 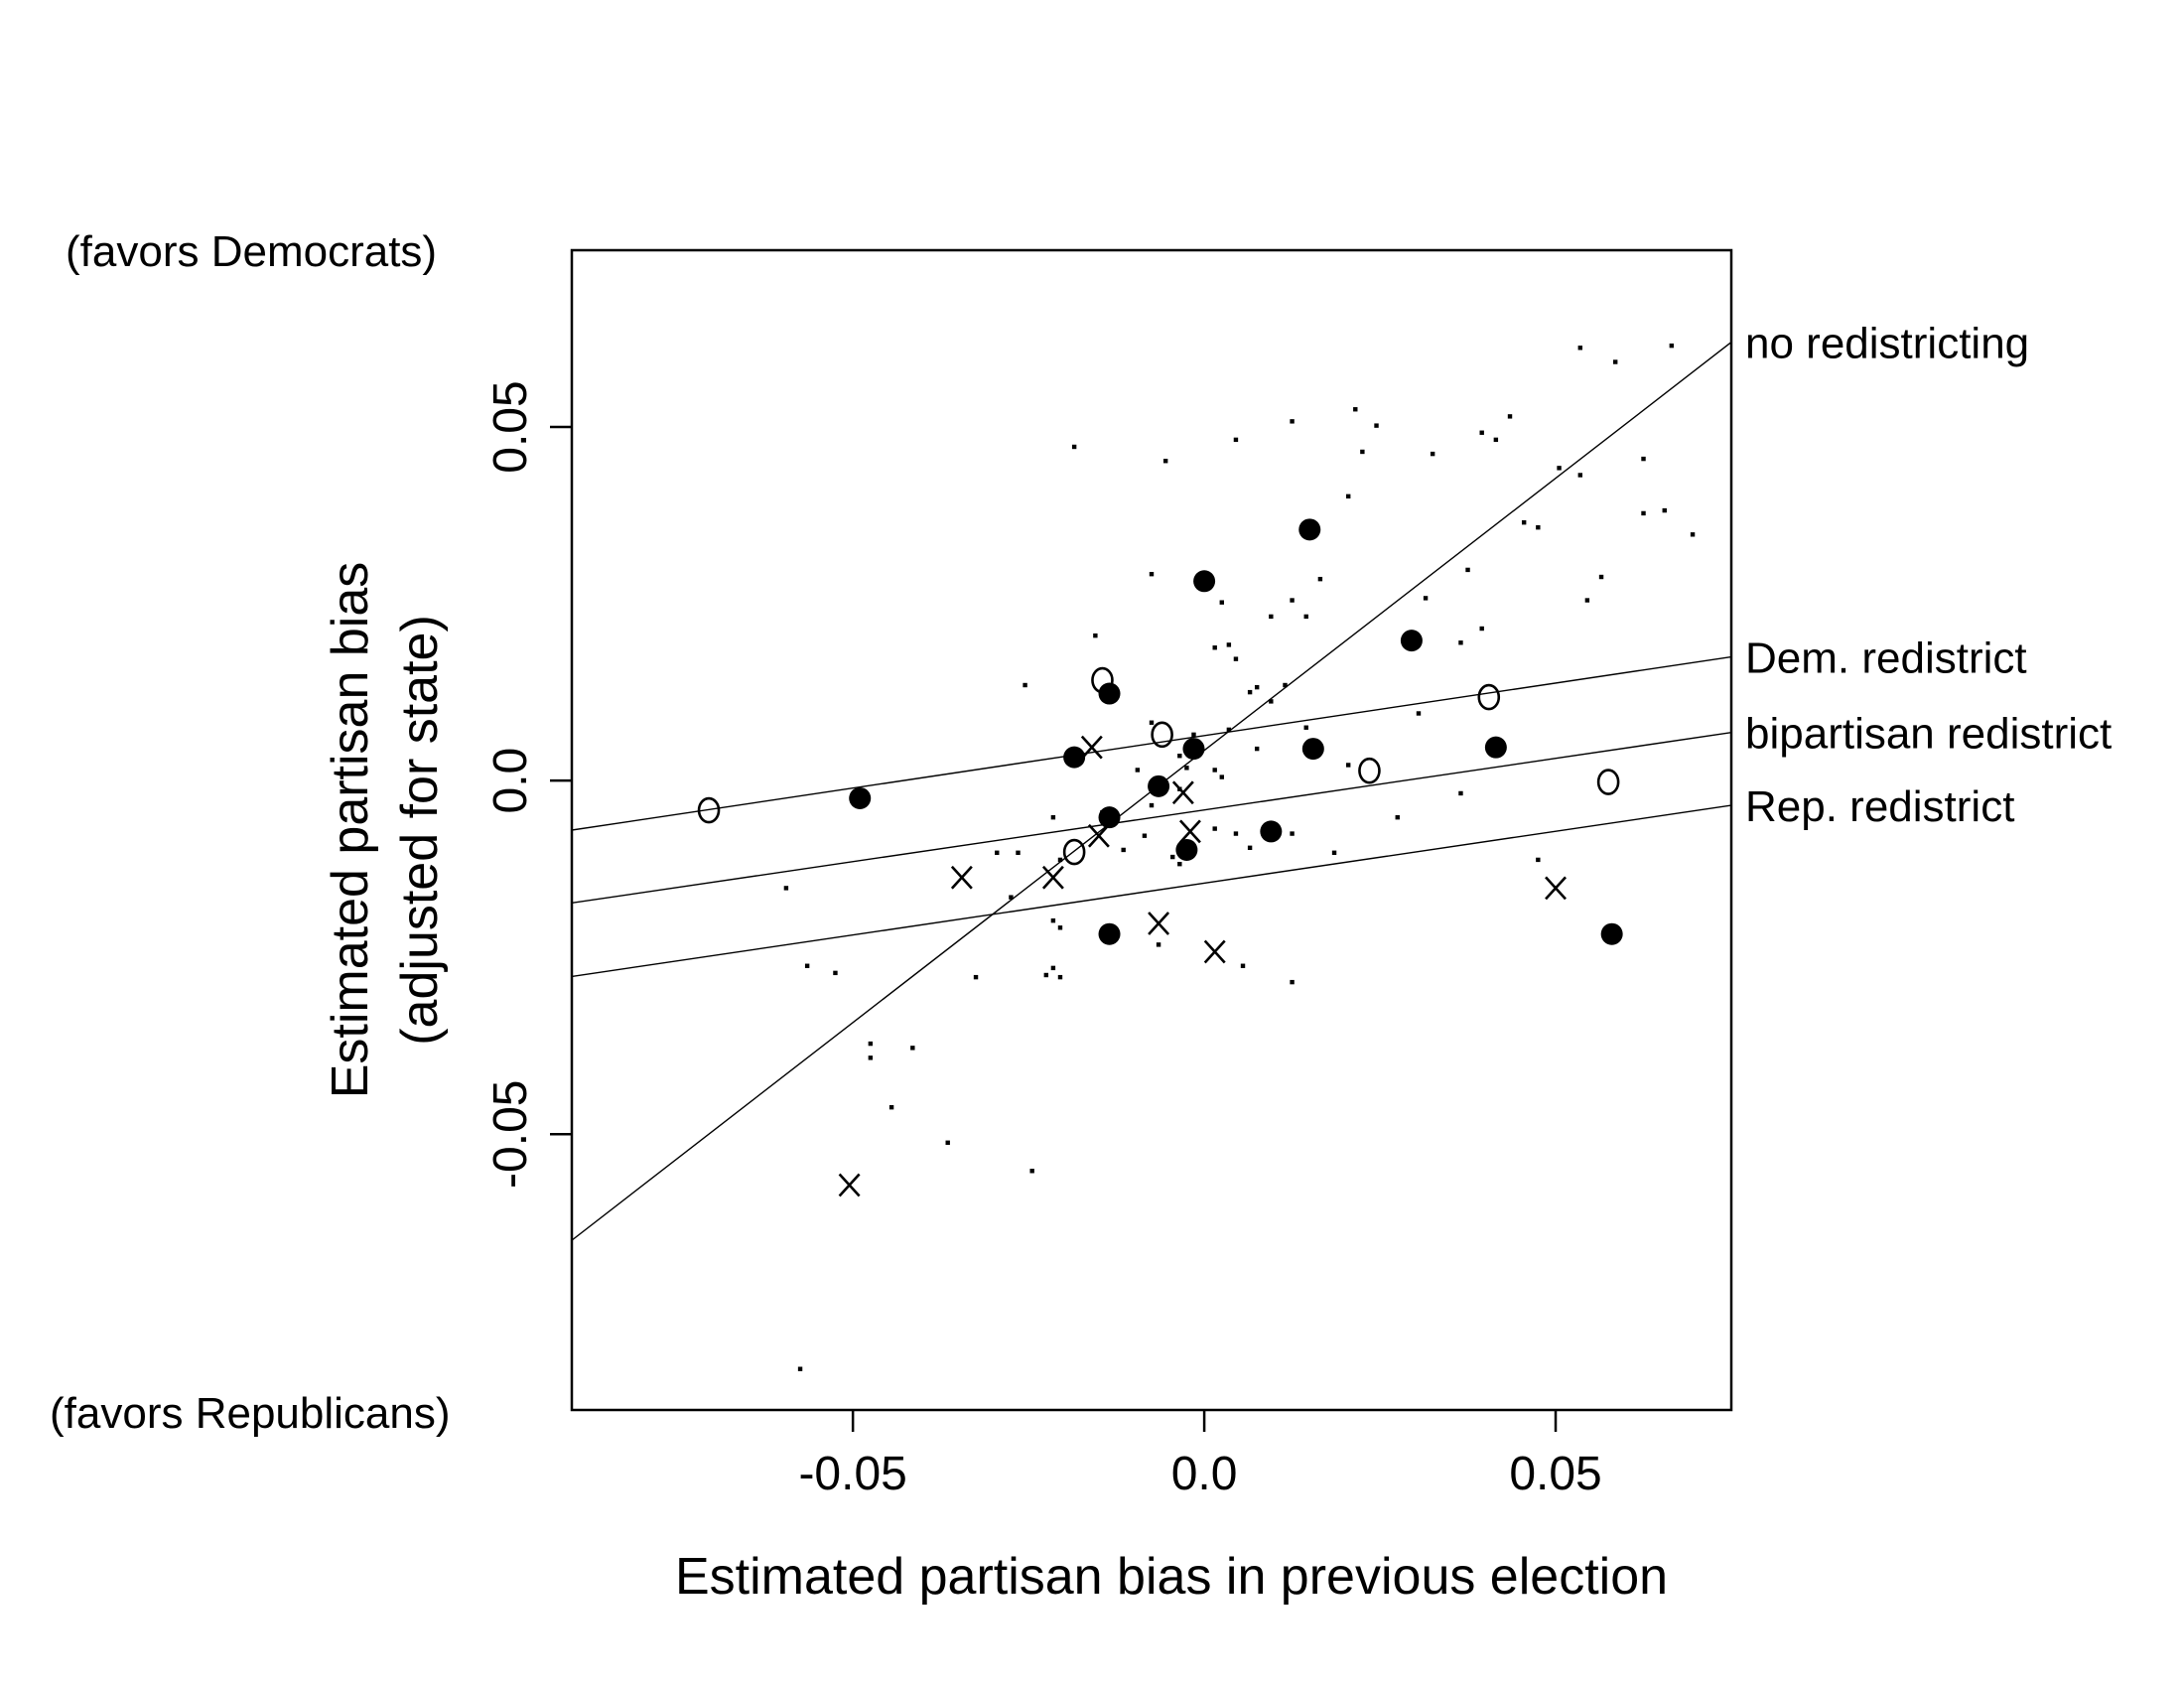 I want to click on x-tick-label: 0.05, so click(x=1555, y=1474).